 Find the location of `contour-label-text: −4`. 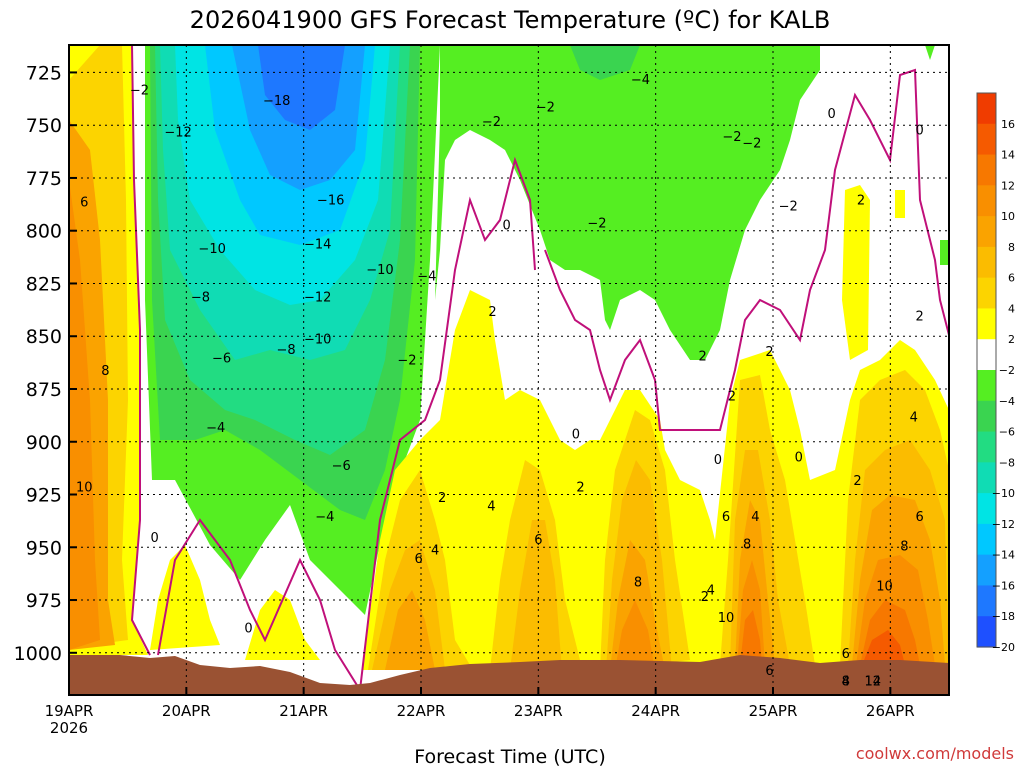

contour-label-text: −4 is located at coordinates (426, 276).